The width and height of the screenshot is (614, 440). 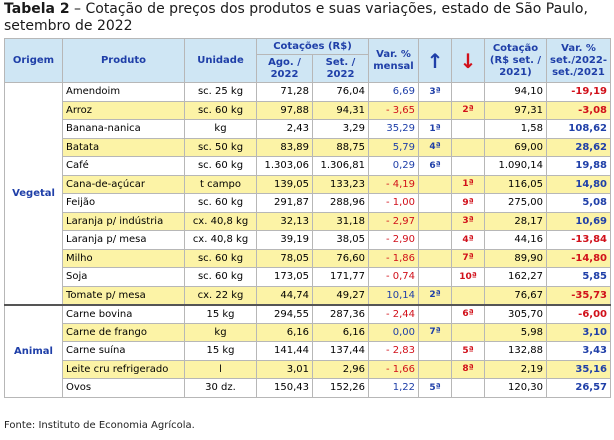 What do you see at coordinates (284, 314) in the screenshot?
I see `ago-2022-cell: 294,55` at bounding box center [284, 314].